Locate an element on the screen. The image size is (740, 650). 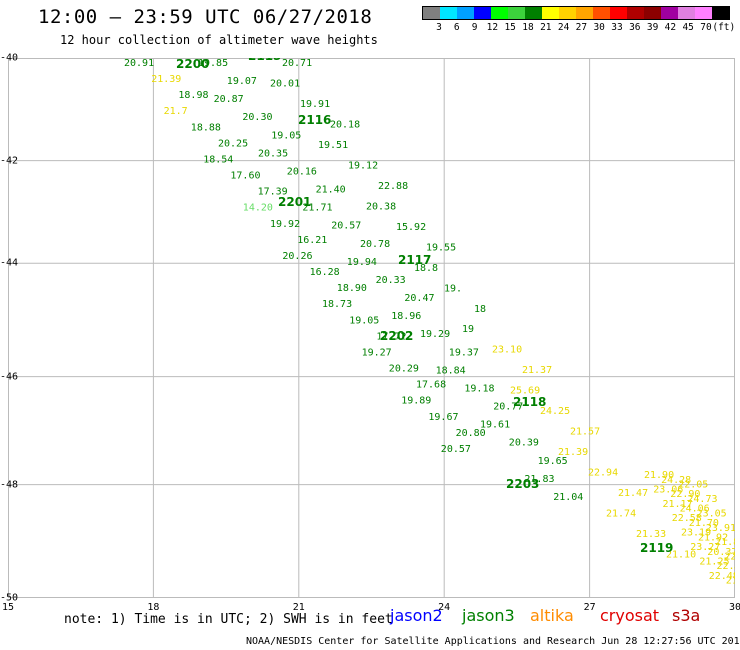
wave-height-value: 19.94 is located at coordinates (362, 262).